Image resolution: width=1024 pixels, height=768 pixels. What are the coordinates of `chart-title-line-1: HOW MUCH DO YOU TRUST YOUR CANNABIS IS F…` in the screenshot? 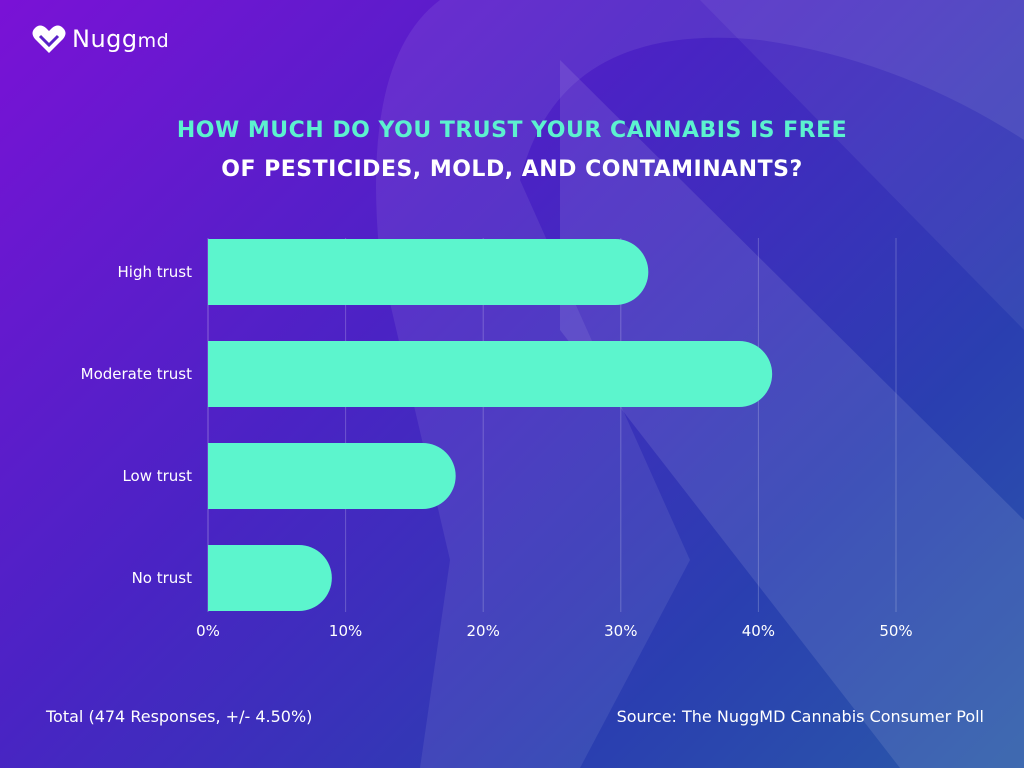 It's located at (512, 130).